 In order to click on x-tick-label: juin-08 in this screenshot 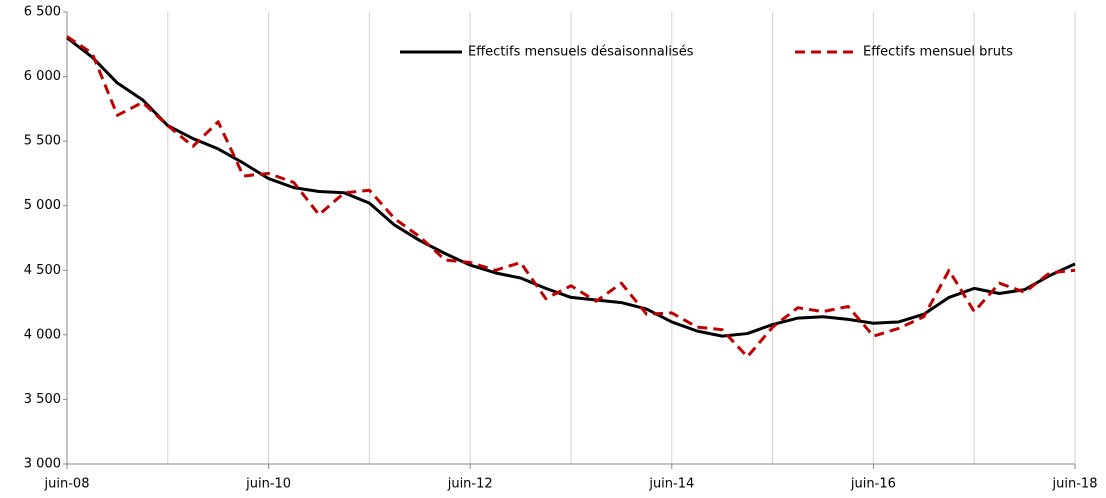, I will do `click(67, 484)`.